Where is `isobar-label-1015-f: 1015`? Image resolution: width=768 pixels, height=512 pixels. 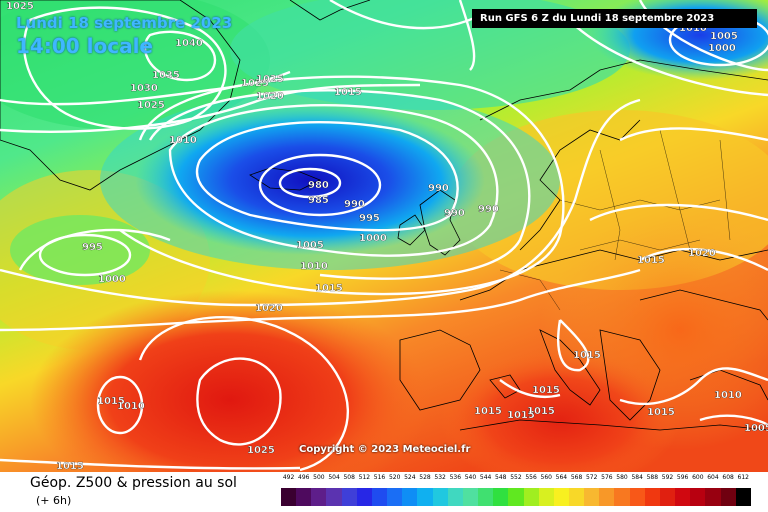 isobar-label-1015-f: 1015 is located at coordinates (587, 355).